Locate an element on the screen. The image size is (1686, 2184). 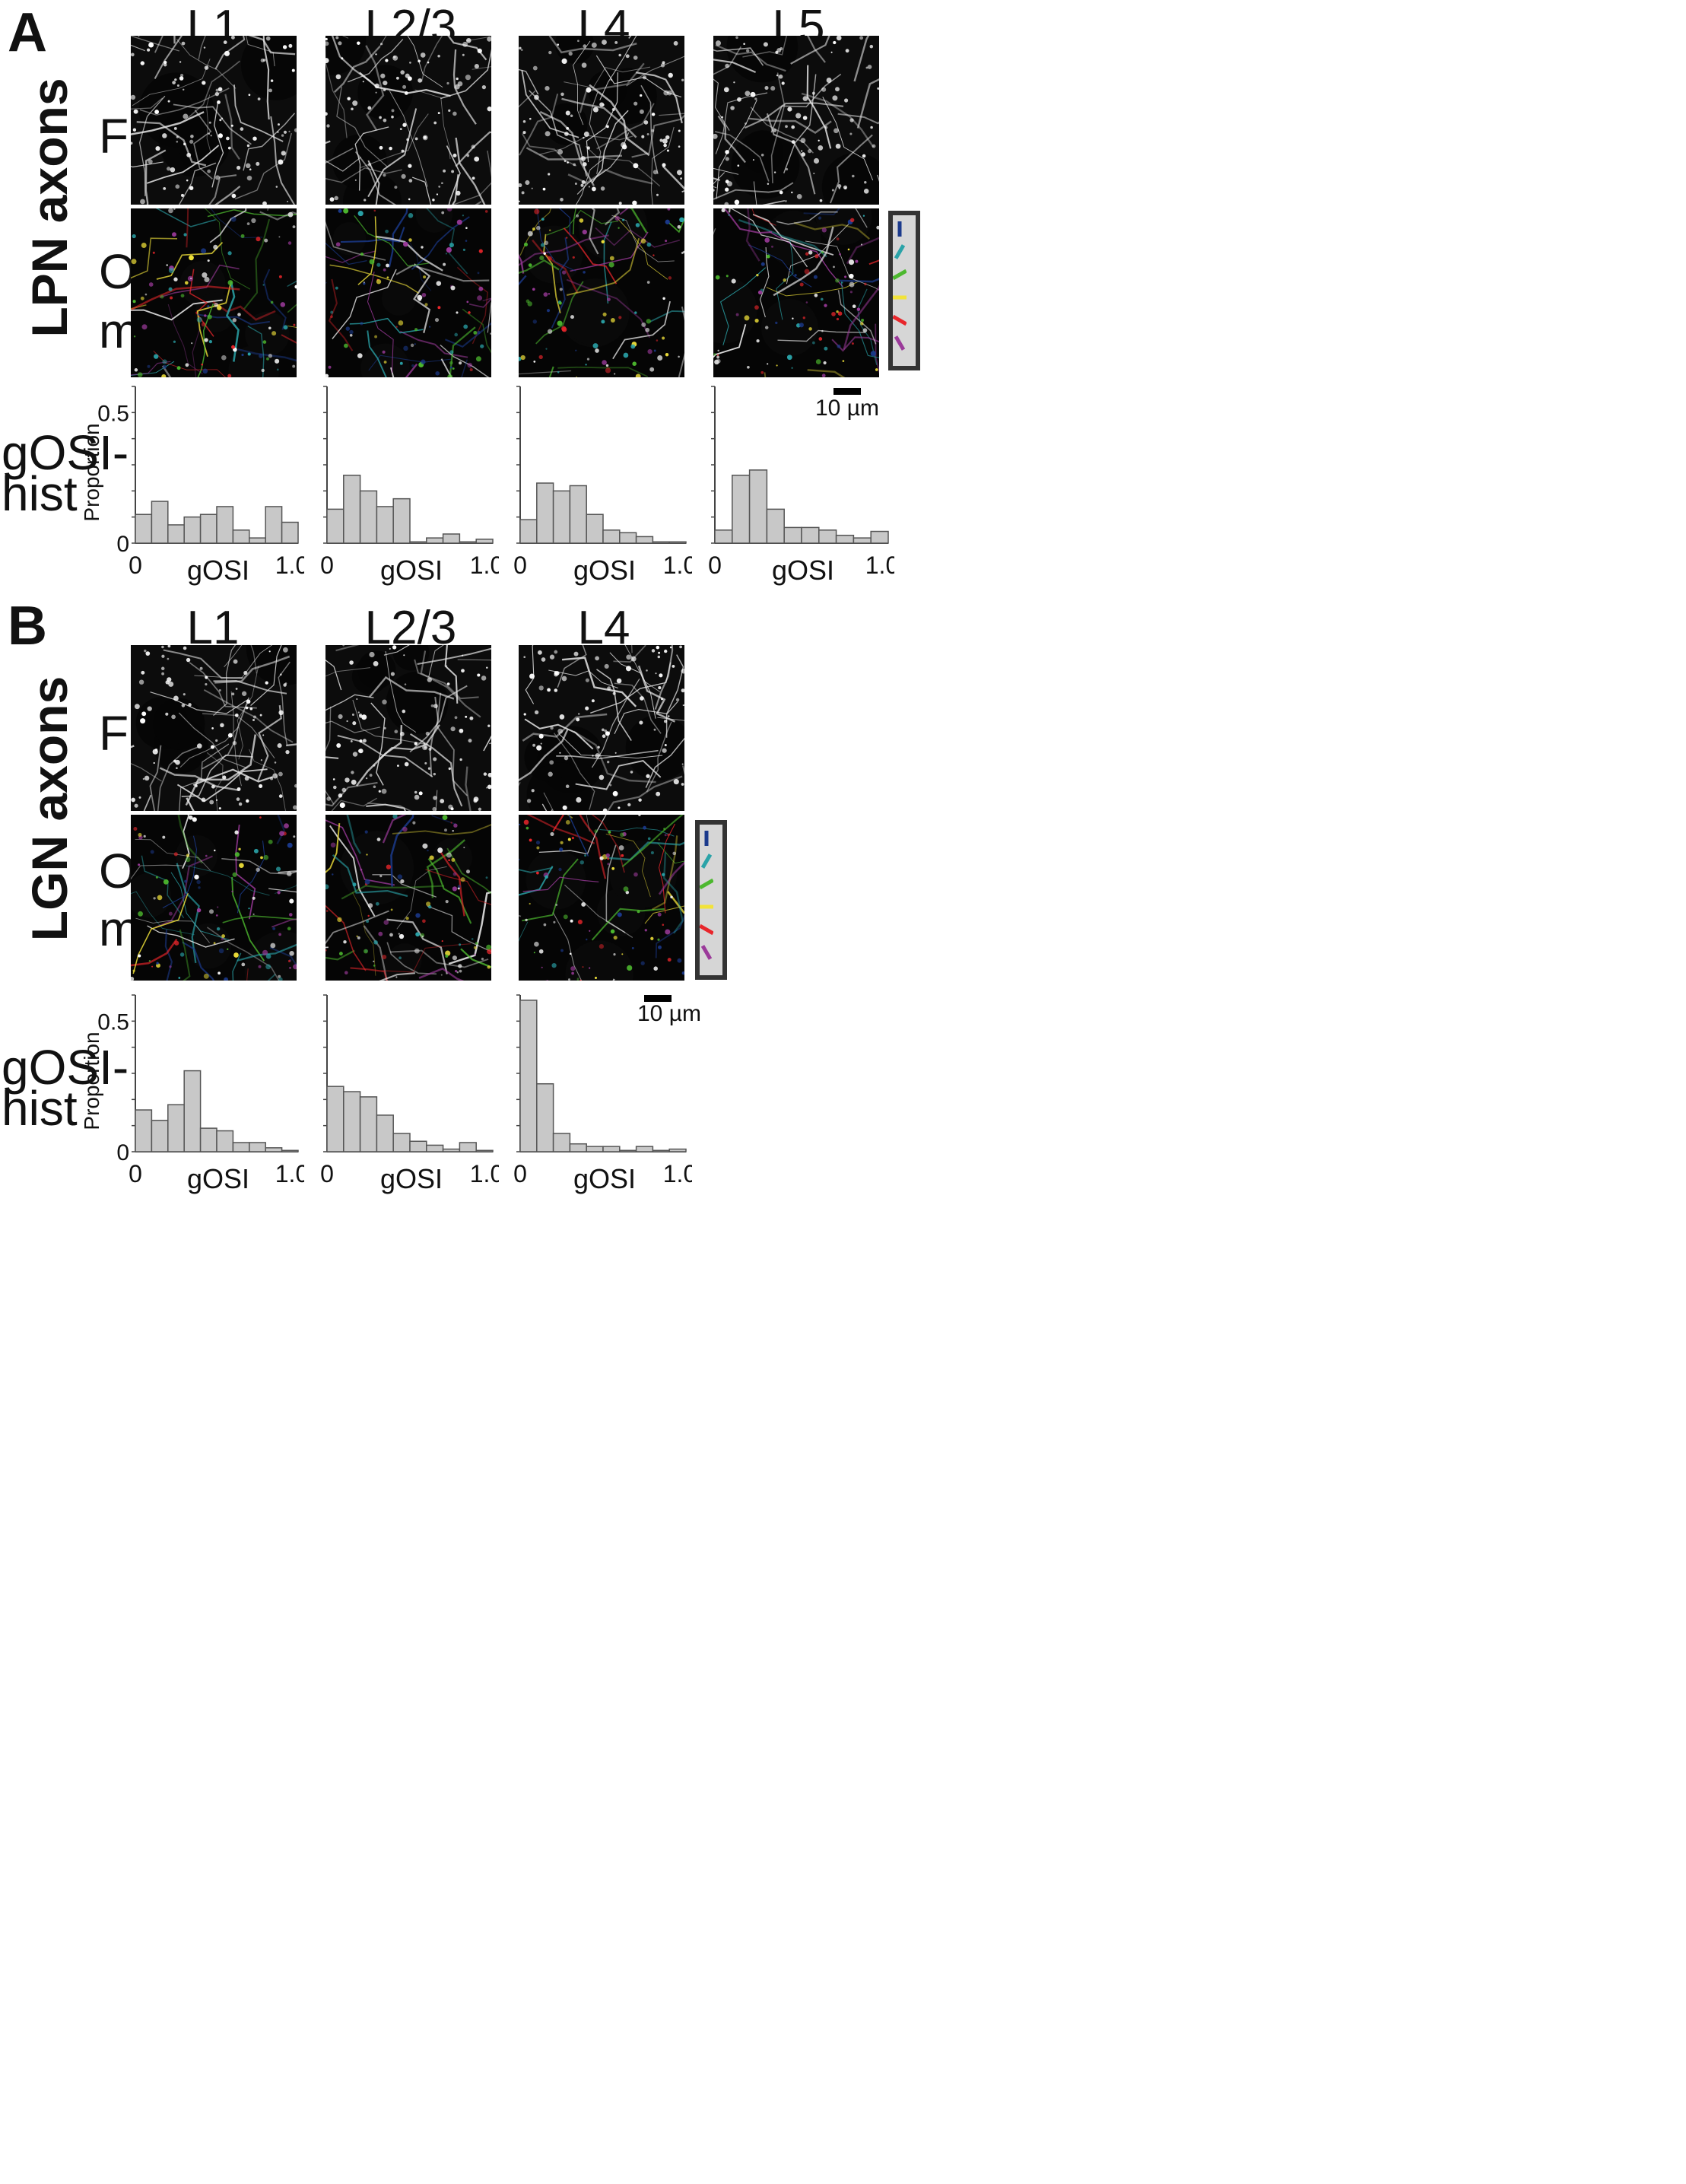
fov-image-a-l1 is located at coordinates (214, 120).